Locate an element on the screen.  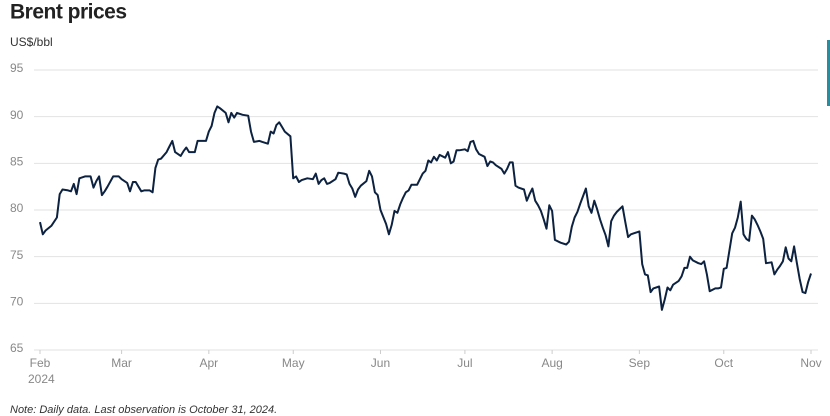
y-tick-label: 65 is located at coordinates (17, 348).